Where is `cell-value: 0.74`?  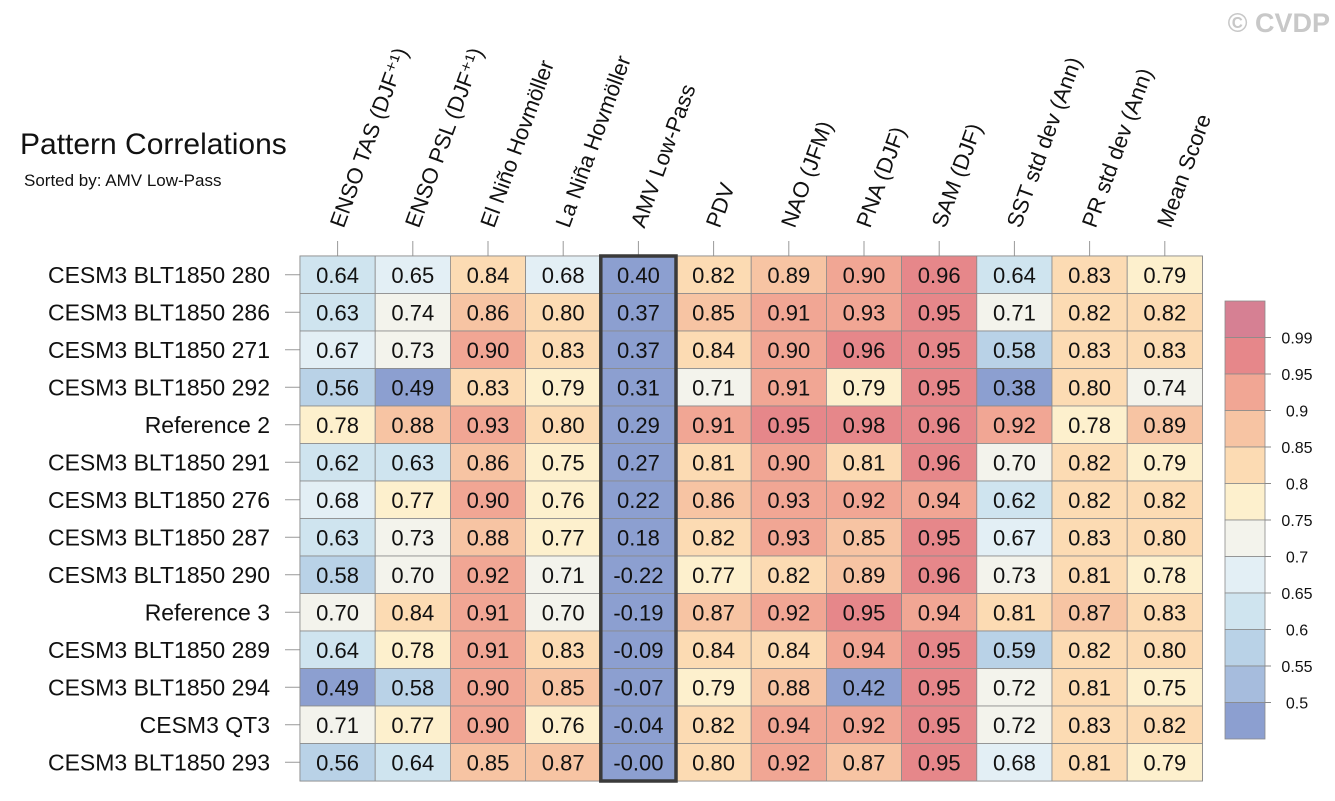
cell-value: 0.74 is located at coordinates (1164, 387).